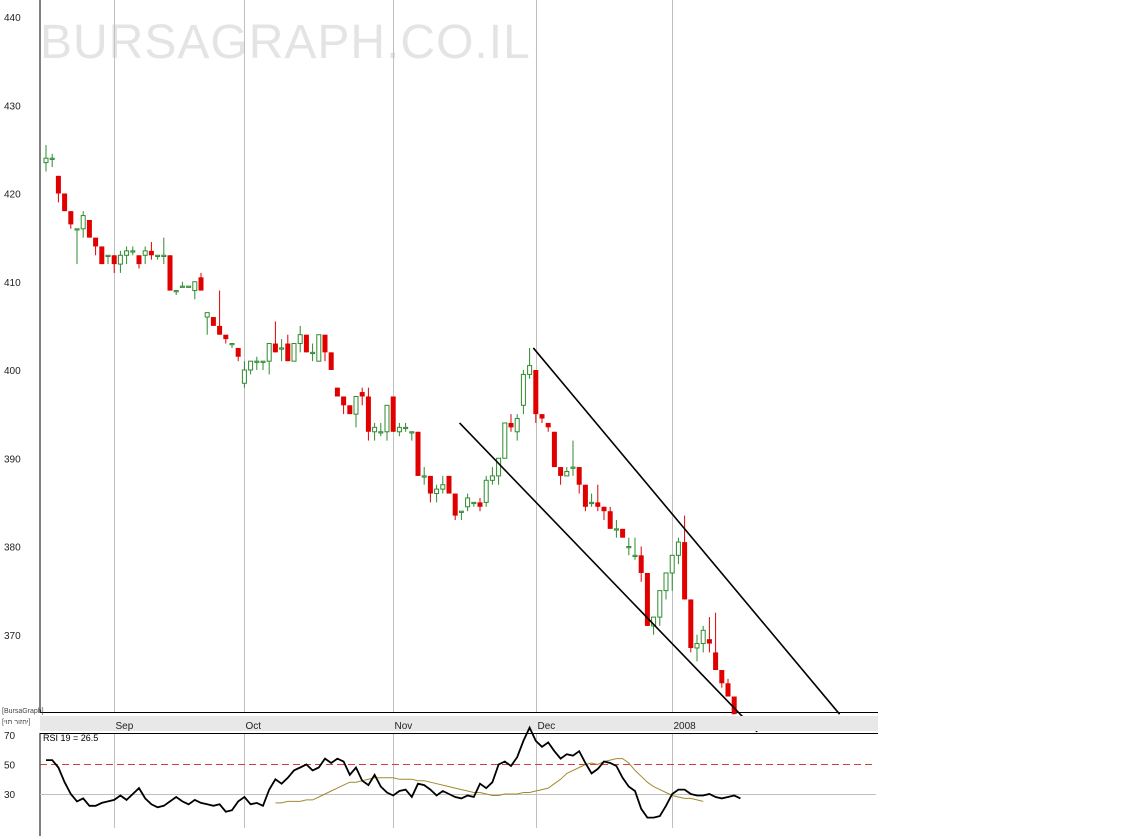 This screenshot has height=836, width=1137. What do you see at coordinates (12, 548) in the screenshot?
I see `price-tick-label: 380` at bounding box center [12, 548].